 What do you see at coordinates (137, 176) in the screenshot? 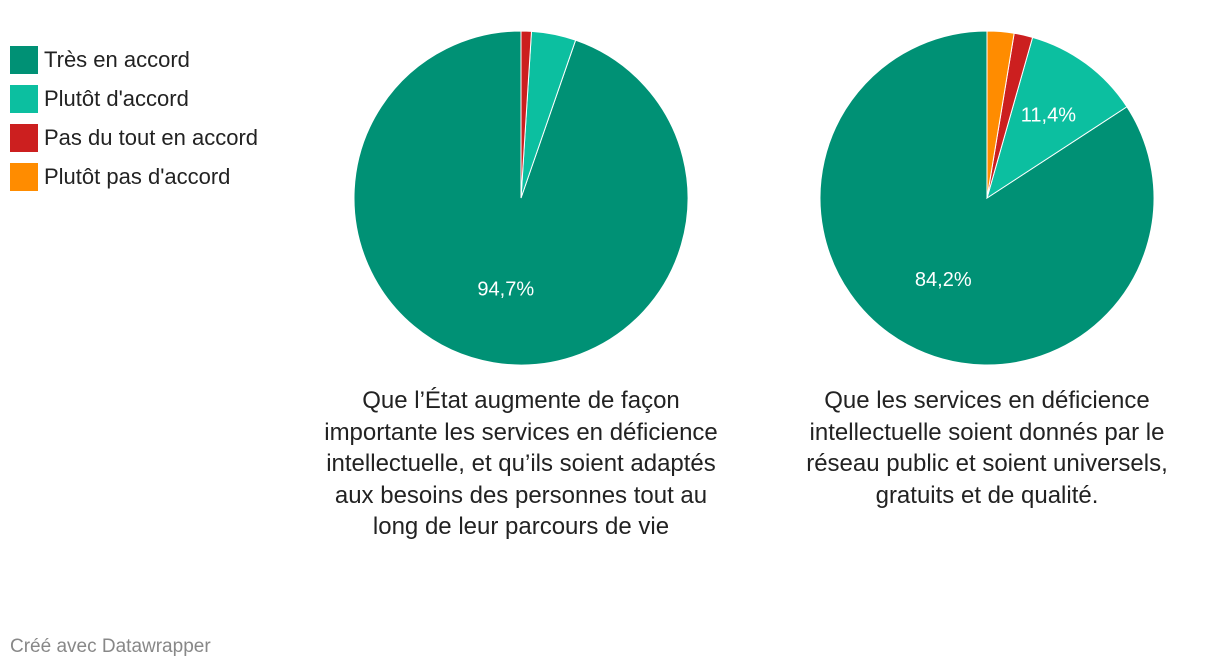
I see `legend-label: Plutôt pas d'accord` at bounding box center [137, 176].